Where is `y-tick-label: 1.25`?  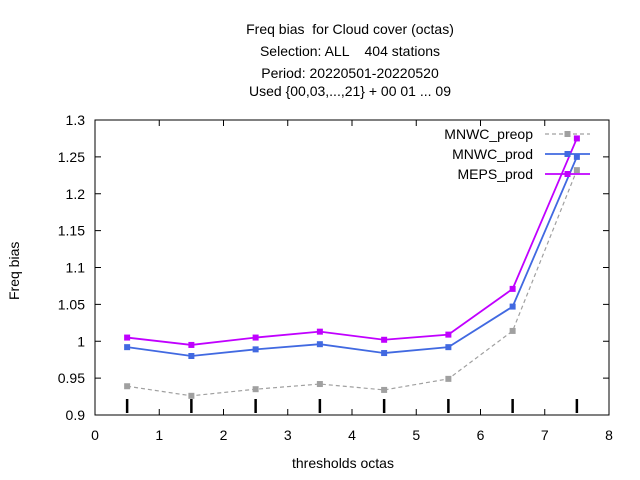 y-tick-label: 1.25 is located at coordinates (71, 157).